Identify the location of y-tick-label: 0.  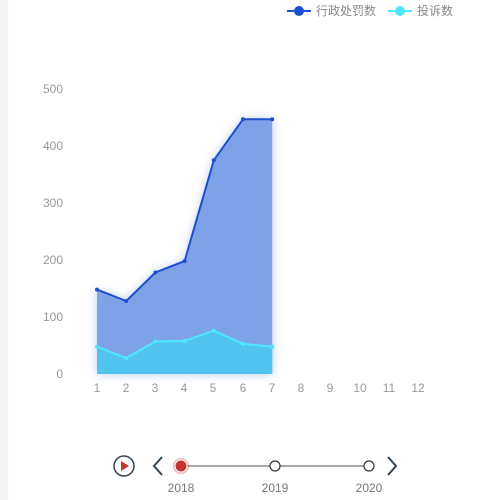
(59, 374).